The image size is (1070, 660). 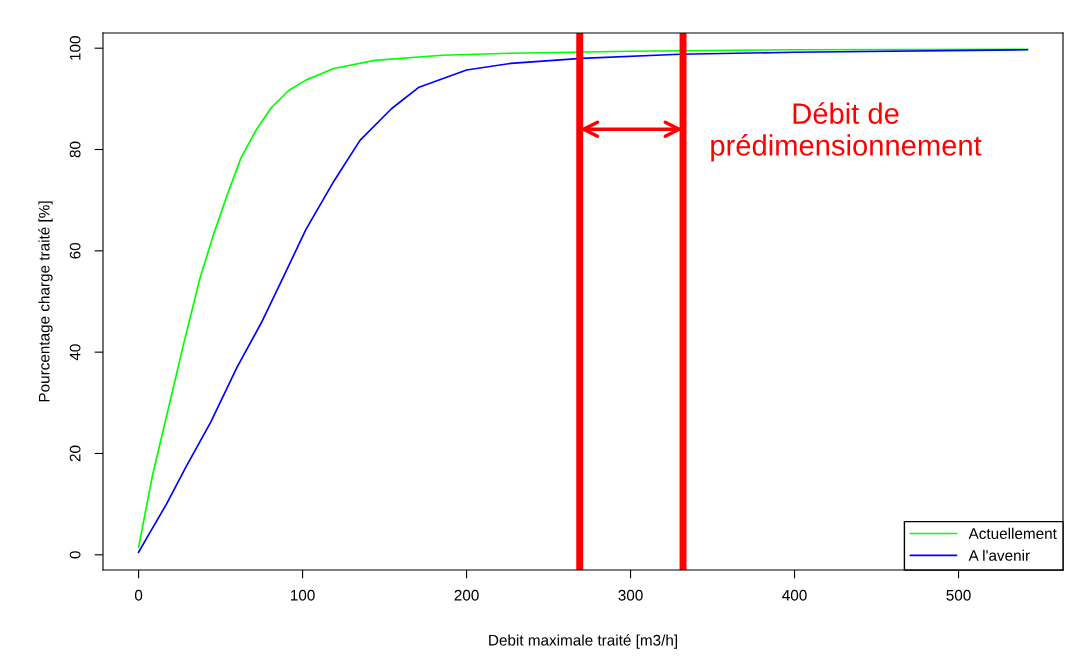 What do you see at coordinates (75, 555) in the screenshot?
I see `y-tick-label: 0` at bounding box center [75, 555].